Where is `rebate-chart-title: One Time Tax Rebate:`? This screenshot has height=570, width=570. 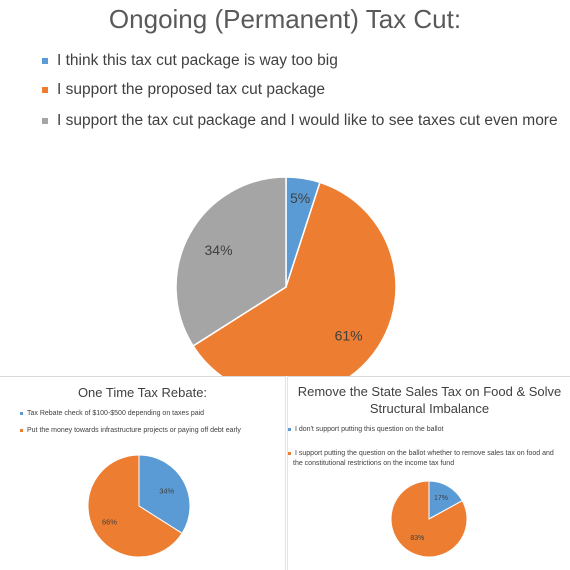 rebate-chart-title: One Time Tax Rebate: is located at coordinates (142, 392).